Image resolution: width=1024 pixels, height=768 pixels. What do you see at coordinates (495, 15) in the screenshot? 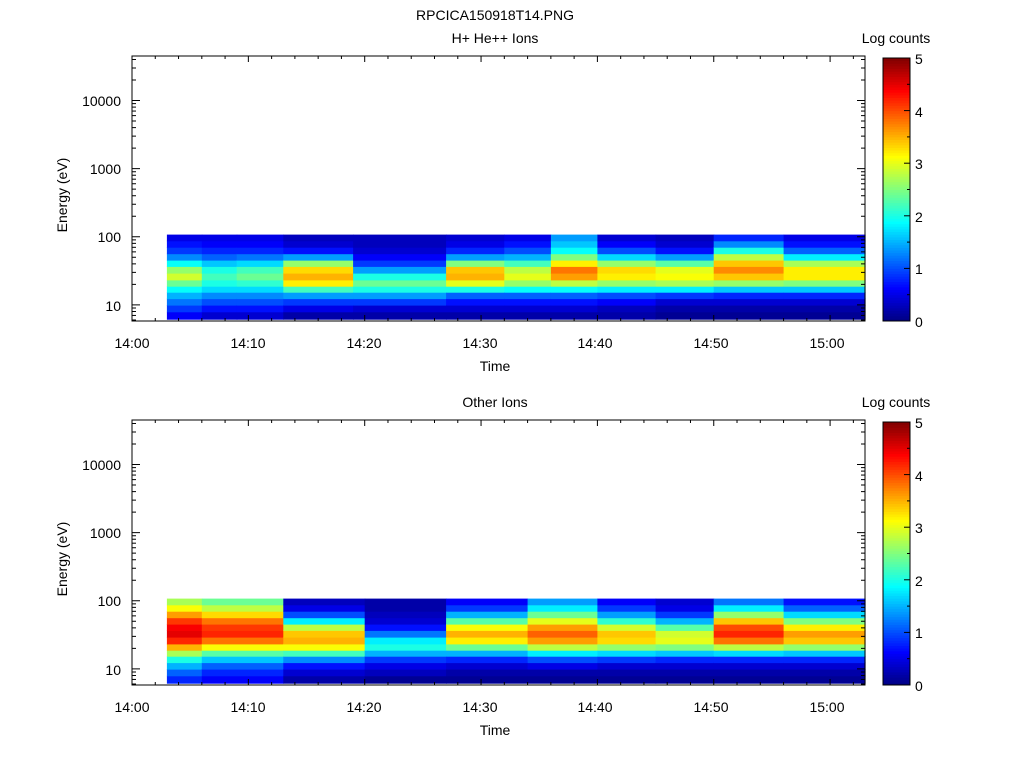
I see `figure-title: RPCICA150918T14.PNG` at bounding box center [495, 15].